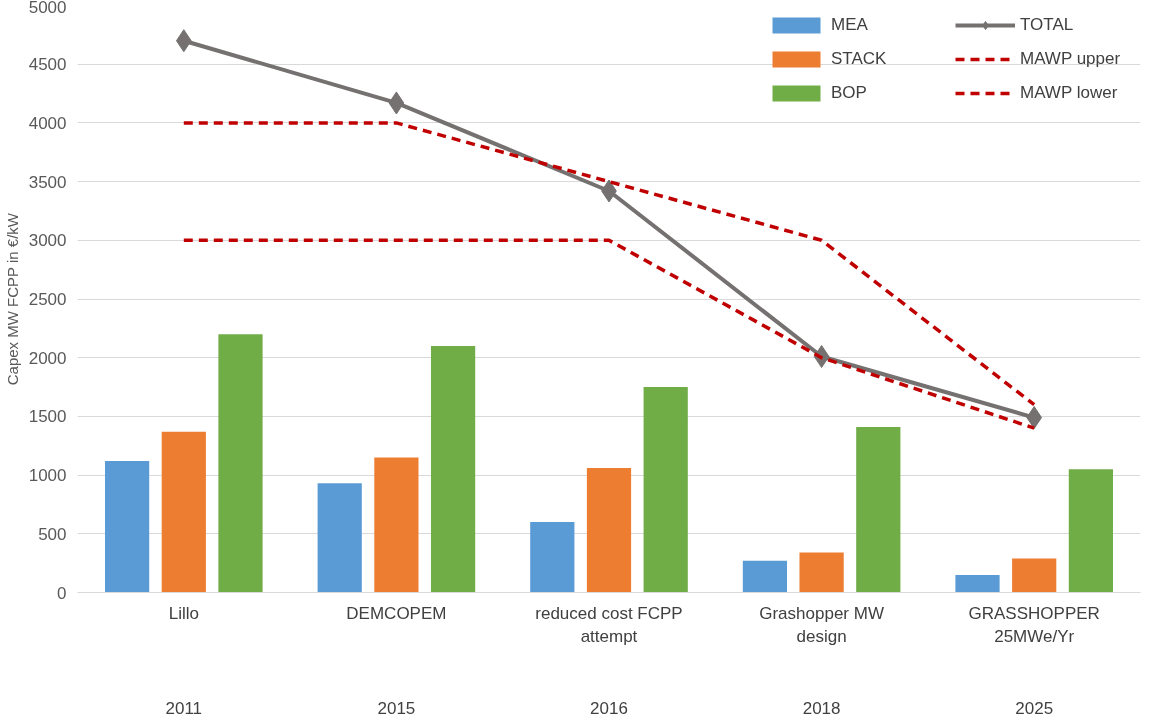 Image resolution: width=1155 pixels, height=724 pixels. What do you see at coordinates (47, 8) in the screenshot?
I see `y-tick-label: 5000` at bounding box center [47, 8].